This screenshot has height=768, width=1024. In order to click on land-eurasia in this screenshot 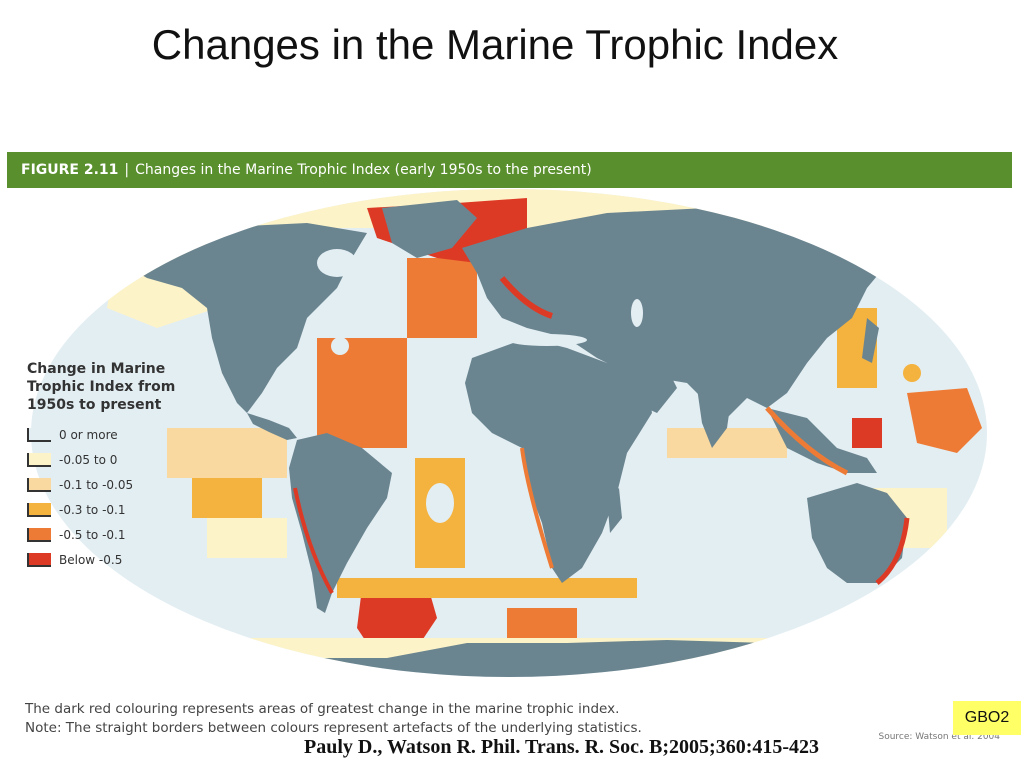, I will do `click(677, 313)`.